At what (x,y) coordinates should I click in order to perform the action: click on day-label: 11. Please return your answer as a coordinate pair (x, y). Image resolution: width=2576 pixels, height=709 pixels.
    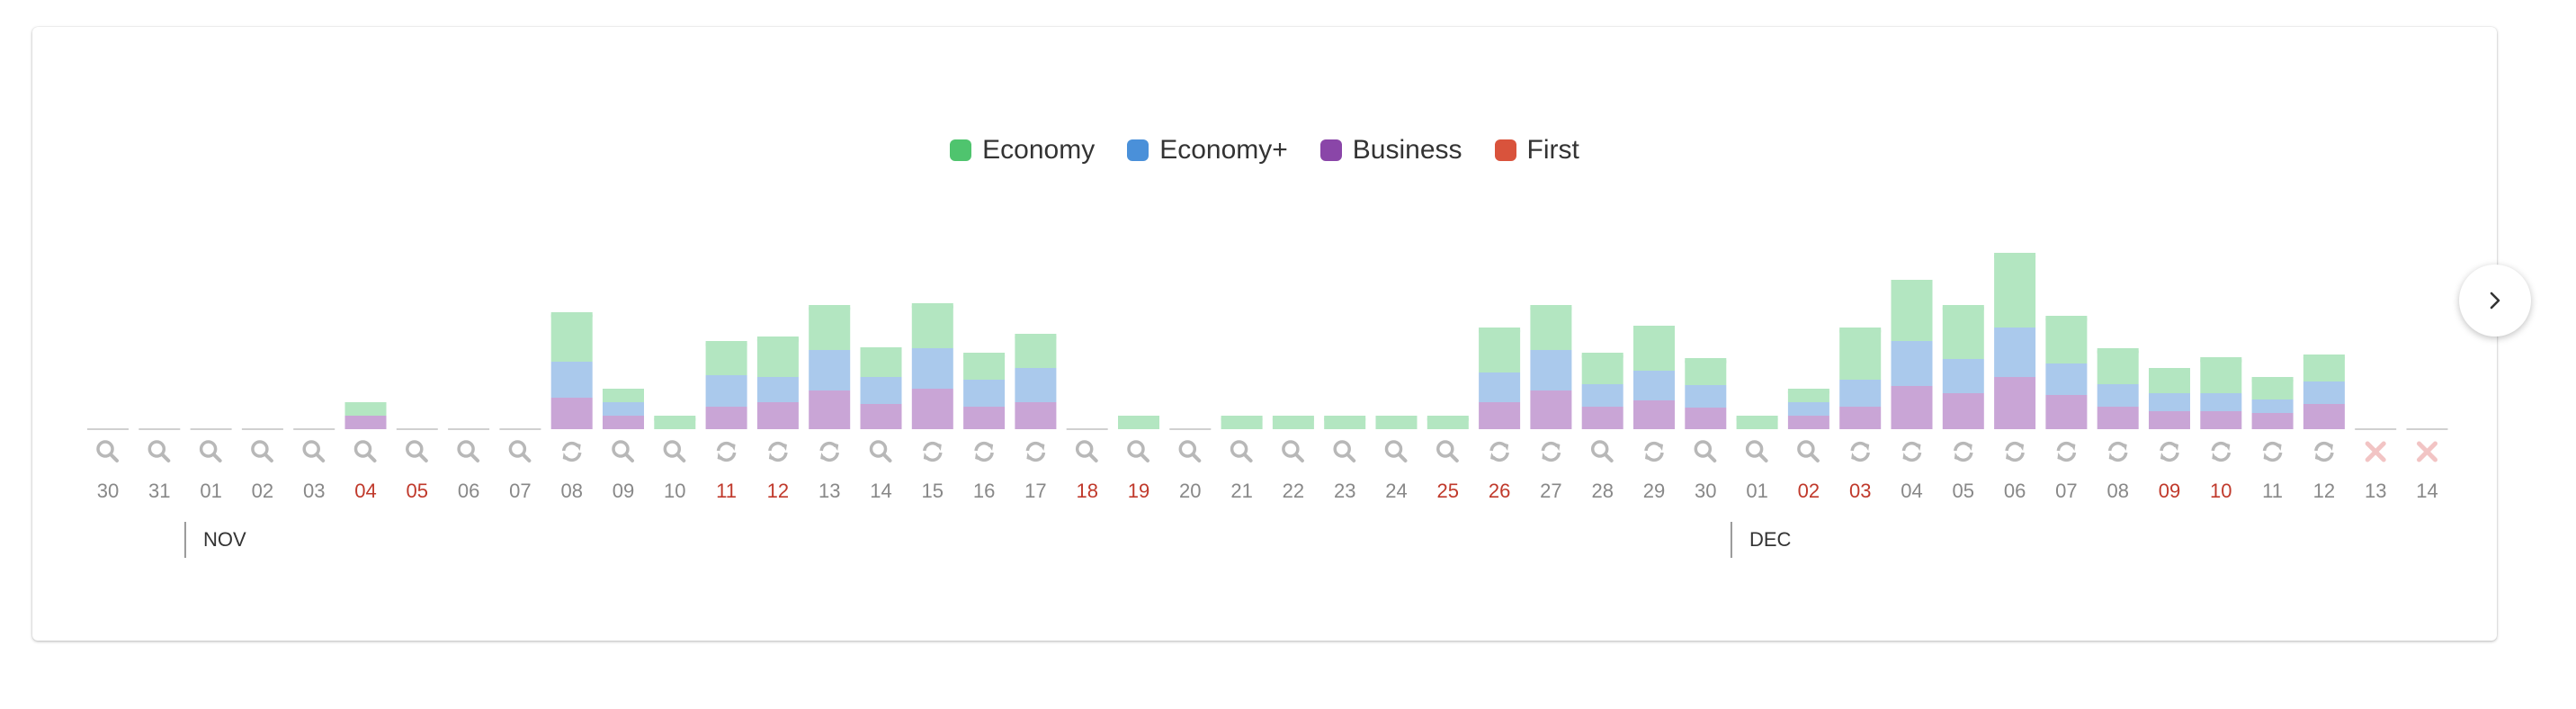
    Looking at the image, I should click on (726, 491).